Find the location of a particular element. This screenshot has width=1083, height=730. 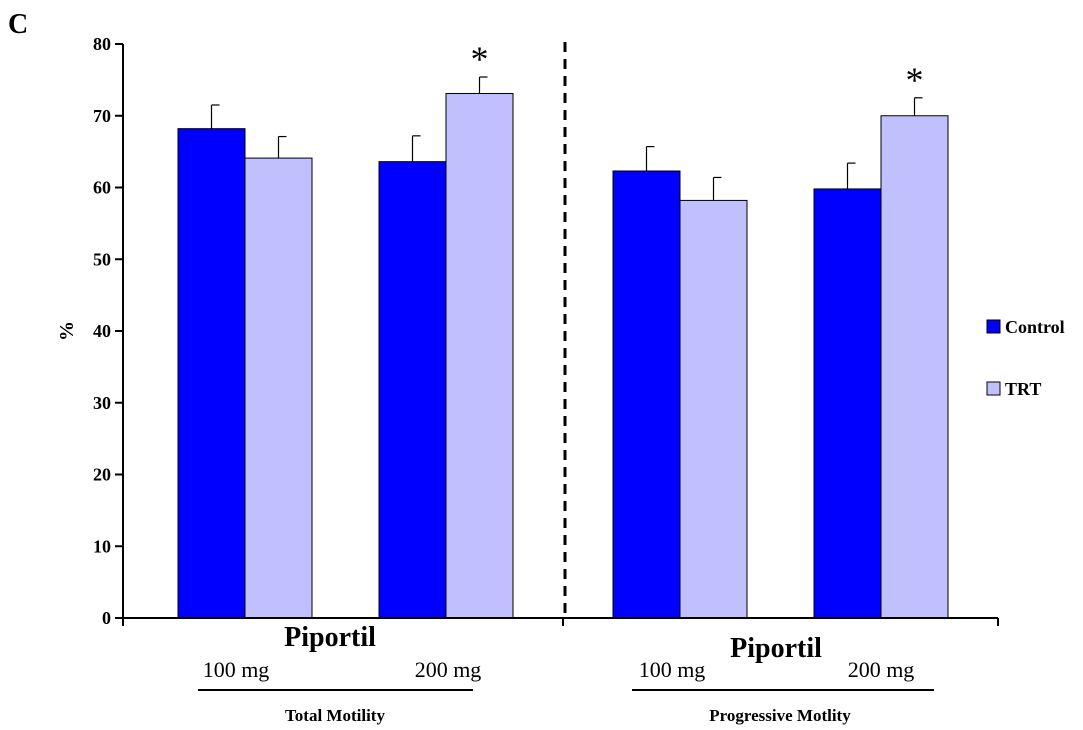

legend: Control TRT is located at coordinates (1025, 358).